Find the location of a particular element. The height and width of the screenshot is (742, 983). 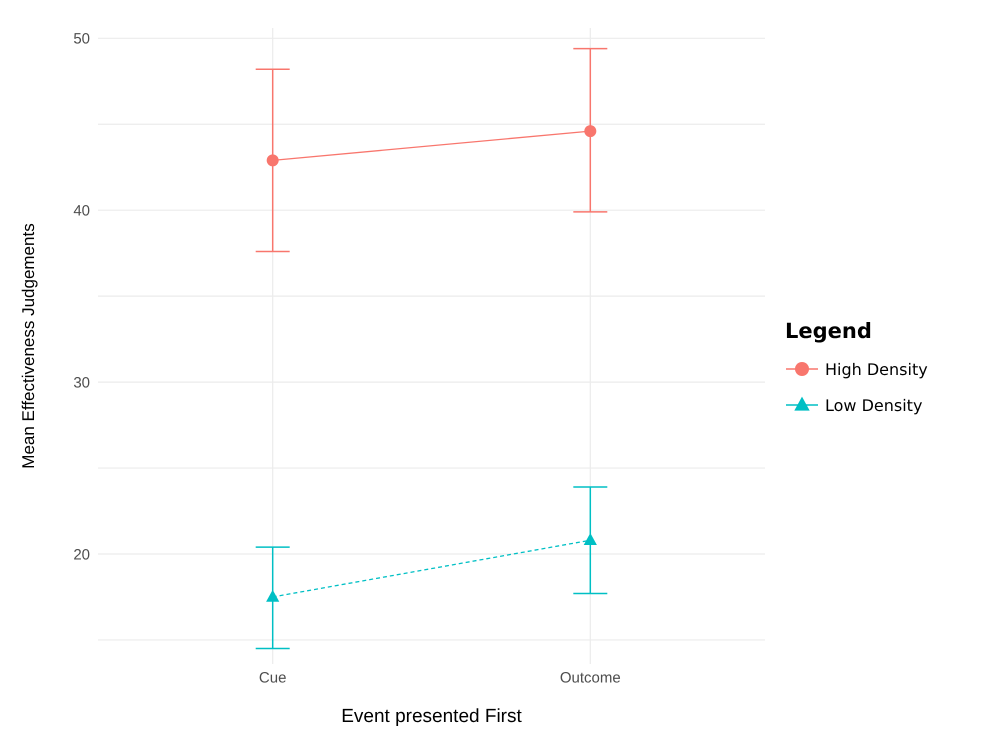

y-tick-label: 20 is located at coordinates (81, 555).